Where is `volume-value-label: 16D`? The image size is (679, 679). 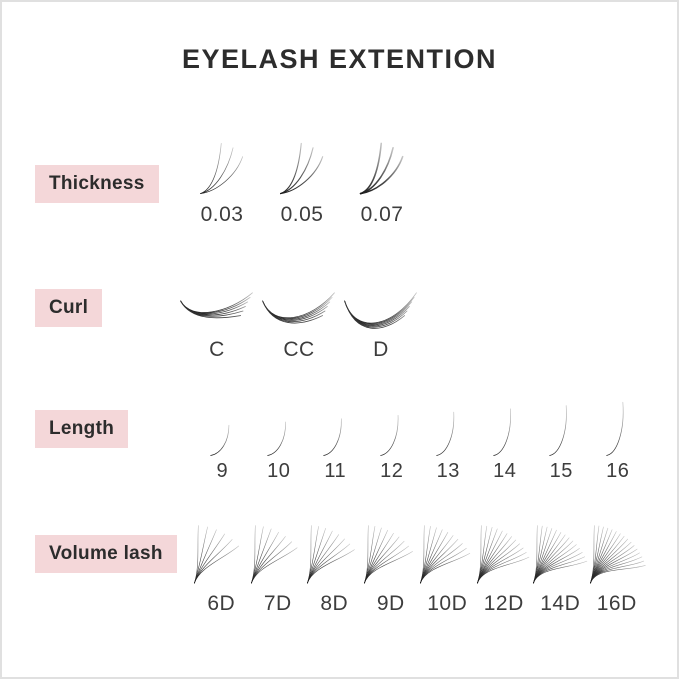 volume-value-label: 16D is located at coordinates (616, 603).